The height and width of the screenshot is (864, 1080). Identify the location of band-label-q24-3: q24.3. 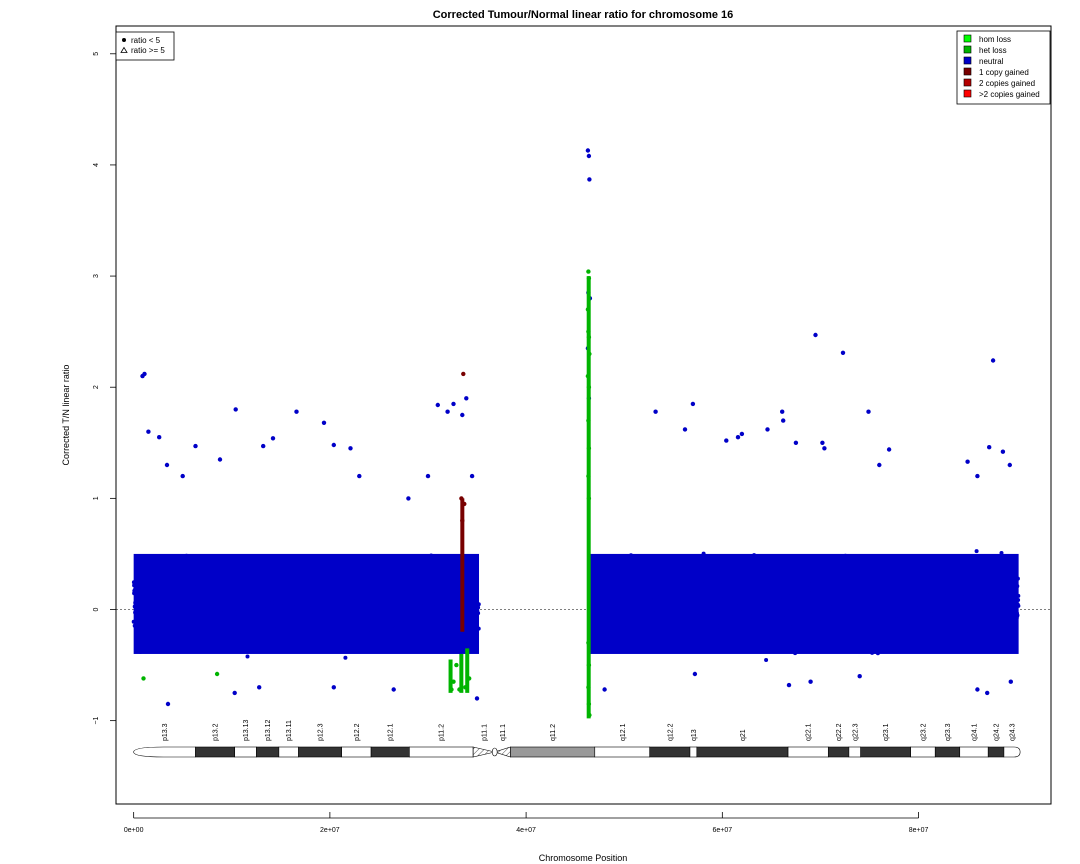
(1013, 732).